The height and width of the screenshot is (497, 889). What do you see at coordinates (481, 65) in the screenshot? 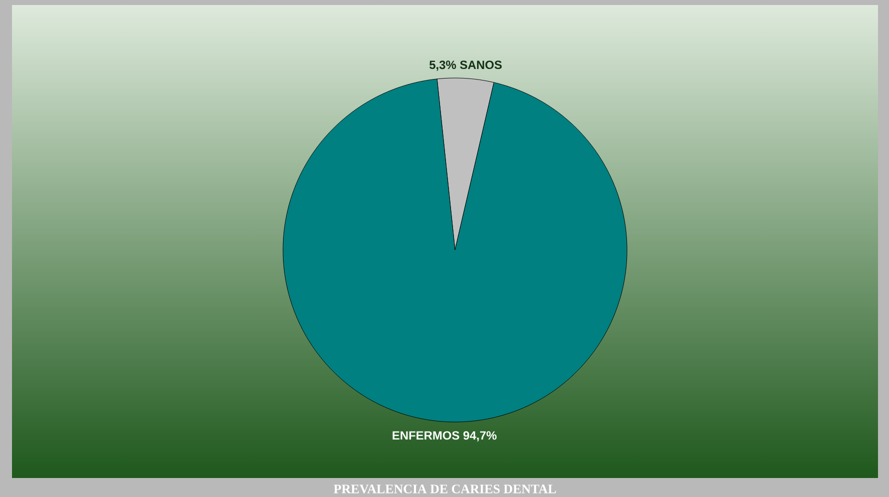
I see `slice-label: SANOS` at bounding box center [481, 65].